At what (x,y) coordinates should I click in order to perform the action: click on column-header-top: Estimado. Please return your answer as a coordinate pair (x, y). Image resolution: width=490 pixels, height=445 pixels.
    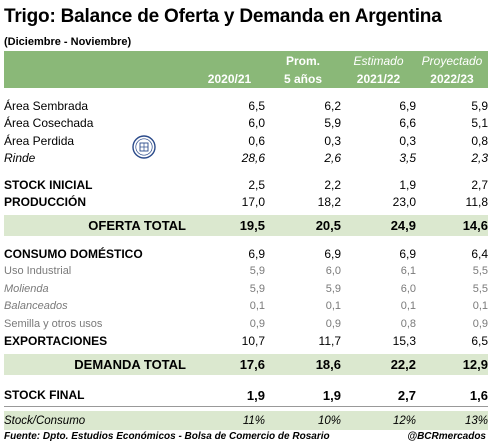
    Looking at the image, I should click on (378, 60).